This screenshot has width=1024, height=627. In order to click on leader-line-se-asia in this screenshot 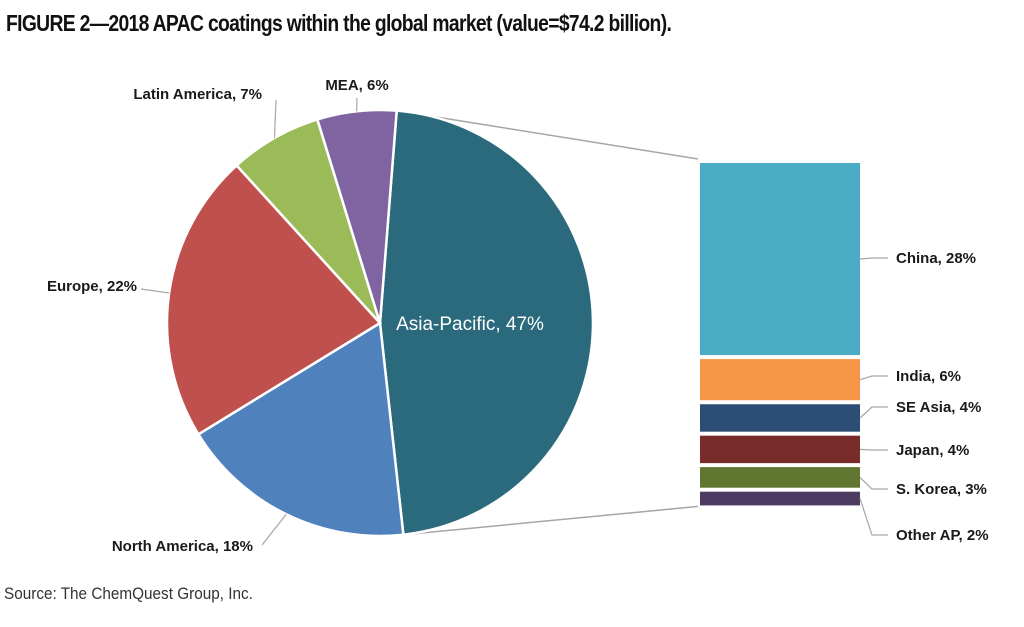, I will do `click(873, 412)`.